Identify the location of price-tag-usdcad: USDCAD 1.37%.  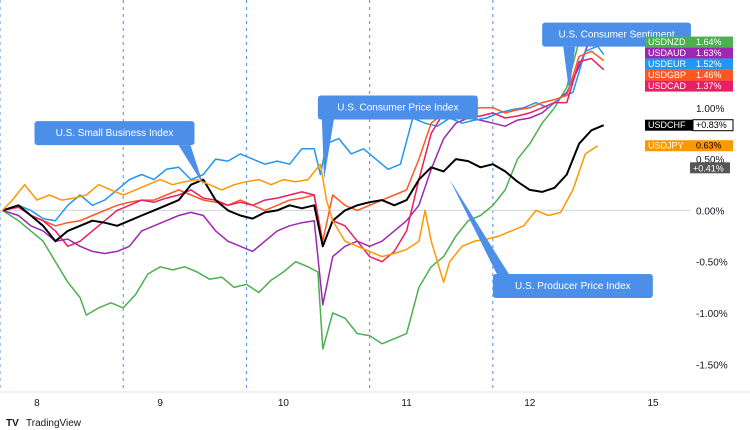
(689, 86).